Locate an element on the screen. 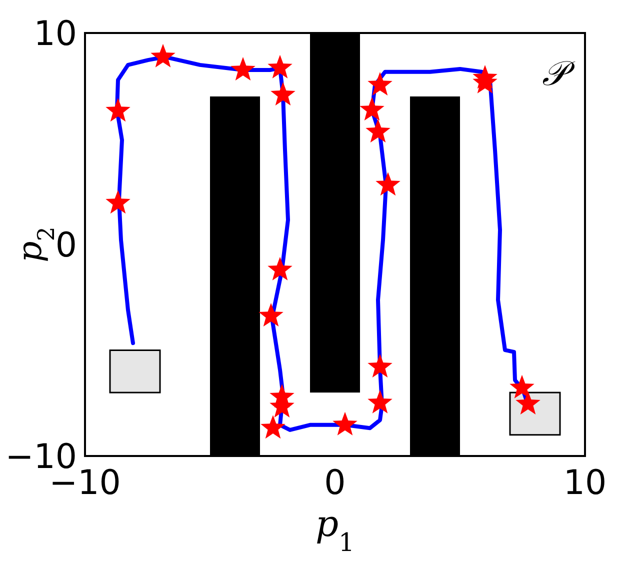 This screenshot has height=561, width=617. annotation: 𝒫 is located at coordinates (559, 74).